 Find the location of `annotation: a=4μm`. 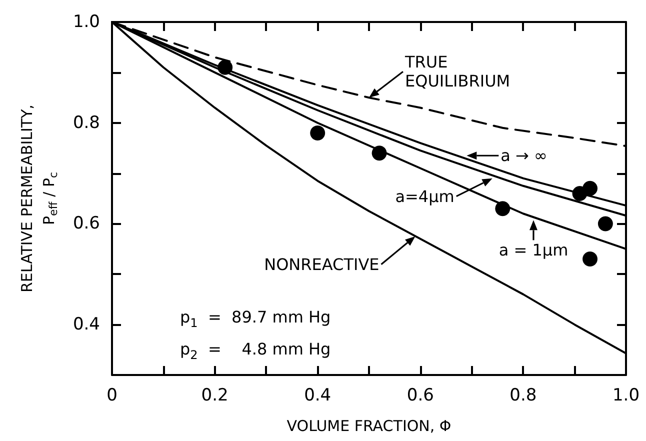

annotation: a=4μm is located at coordinates (424, 196).